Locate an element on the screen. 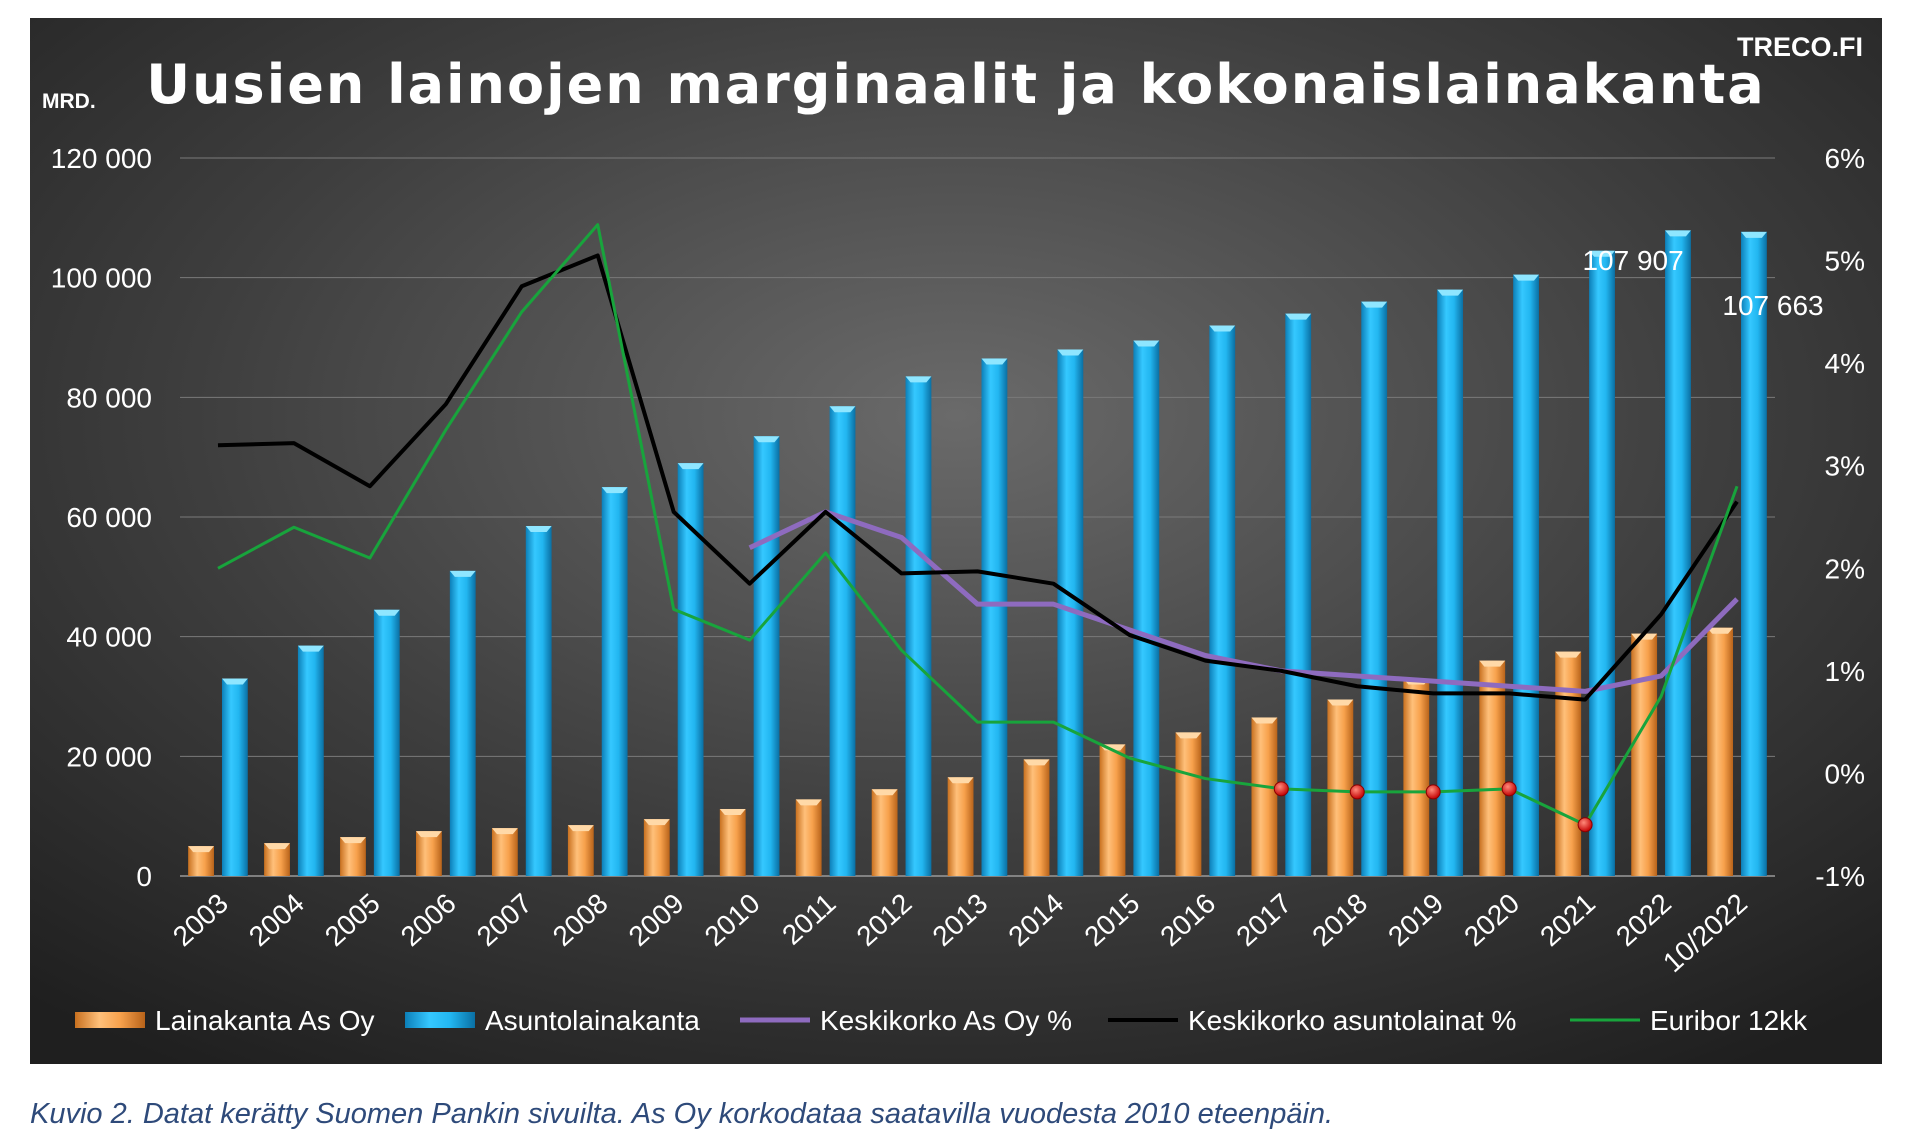 The height and width of the screenshot is (1143, 1920). y-tick-label: 60 000 is located at coordinates (109, 517).